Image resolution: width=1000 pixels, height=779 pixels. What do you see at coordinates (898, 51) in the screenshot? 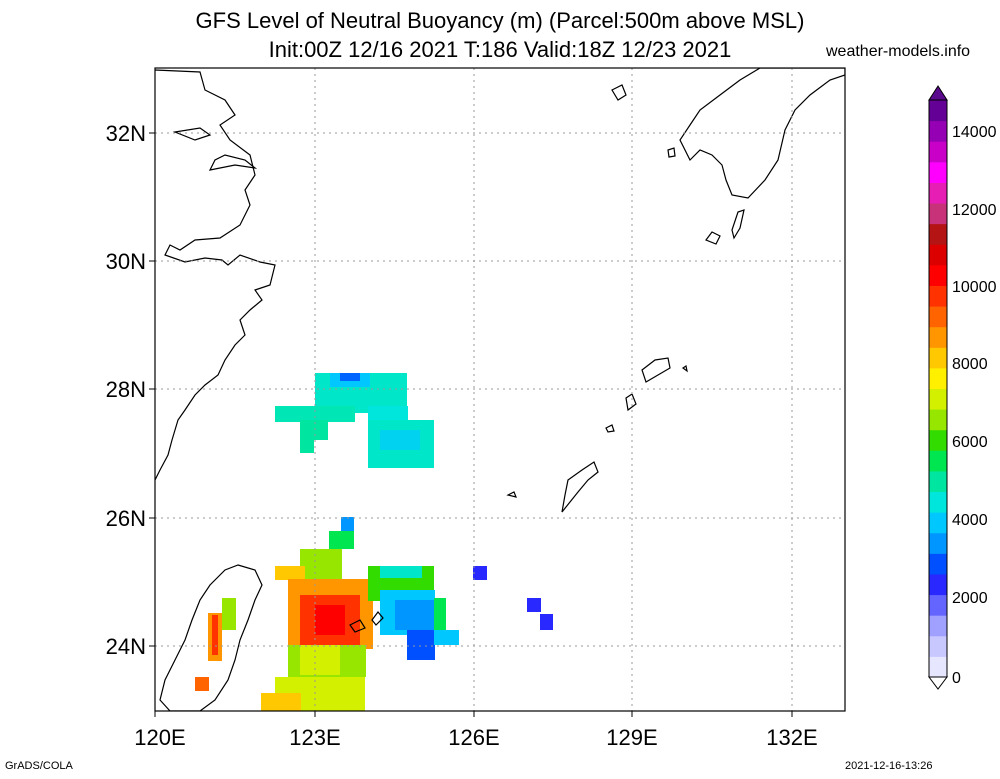
I see `site-label: weather-models.info` at bounding box center [898, 51].